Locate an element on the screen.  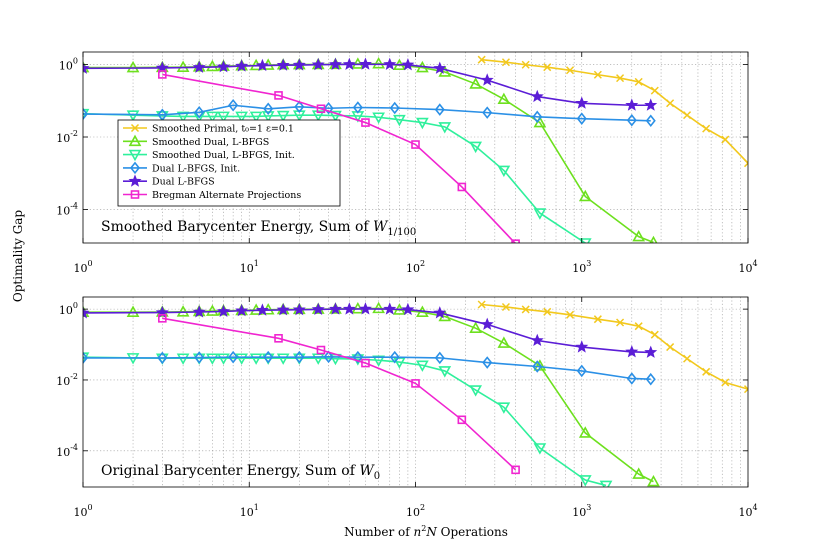
legend-item-dual_lbfgs: Dual L-BFGS is located at coordinates (169, 181).